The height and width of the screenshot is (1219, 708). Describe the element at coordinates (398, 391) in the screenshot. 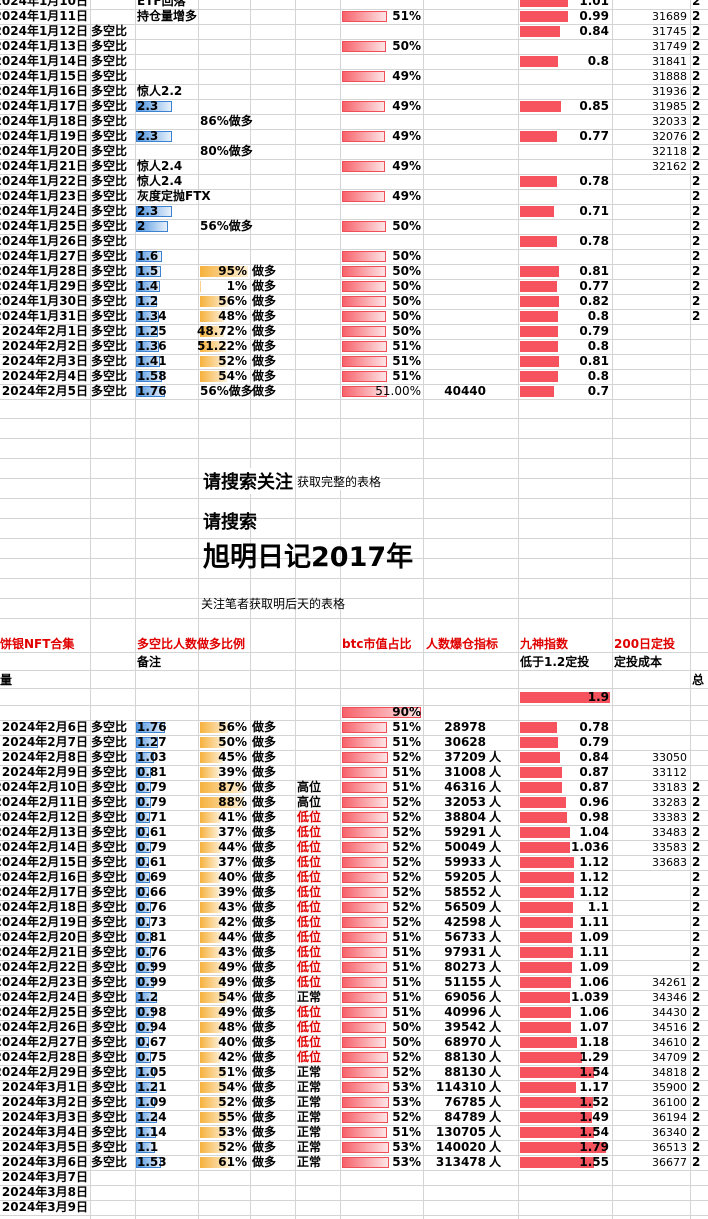

I see `cell: 51.00%` at that location.